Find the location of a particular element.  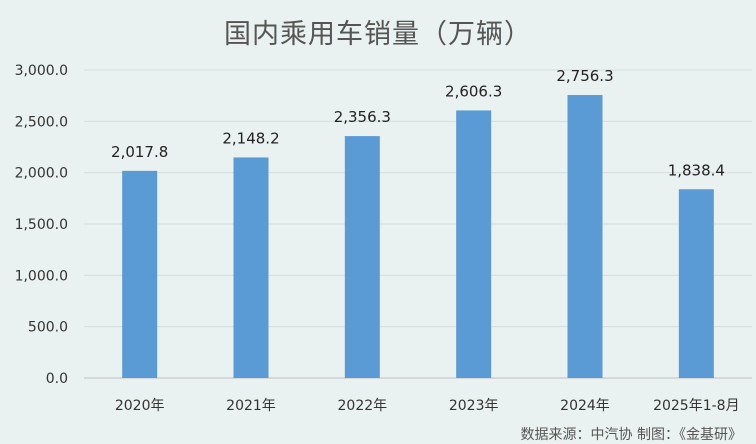

x-tick-label: 2023年 is located at coordinates (474, 406).